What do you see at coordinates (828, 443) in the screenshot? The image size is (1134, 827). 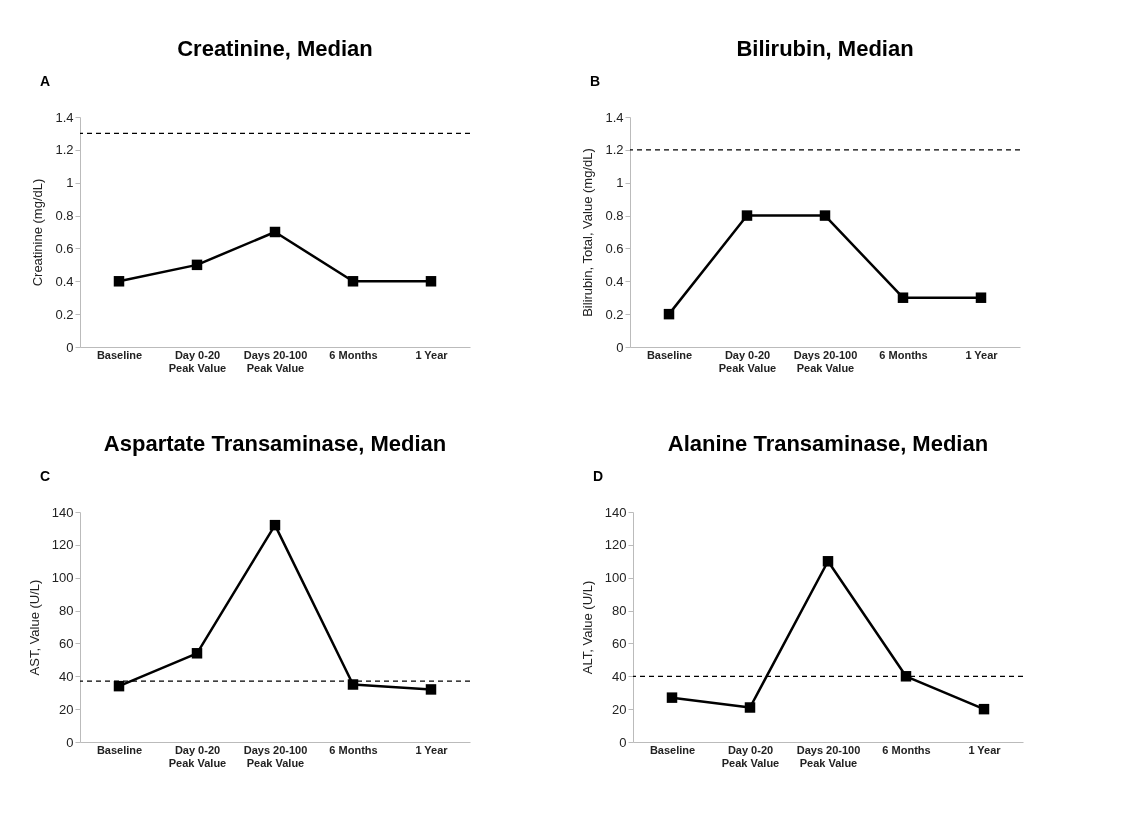 I see `chart-title: Alanine Transaminase, Median` at bounding box center [828, 443].